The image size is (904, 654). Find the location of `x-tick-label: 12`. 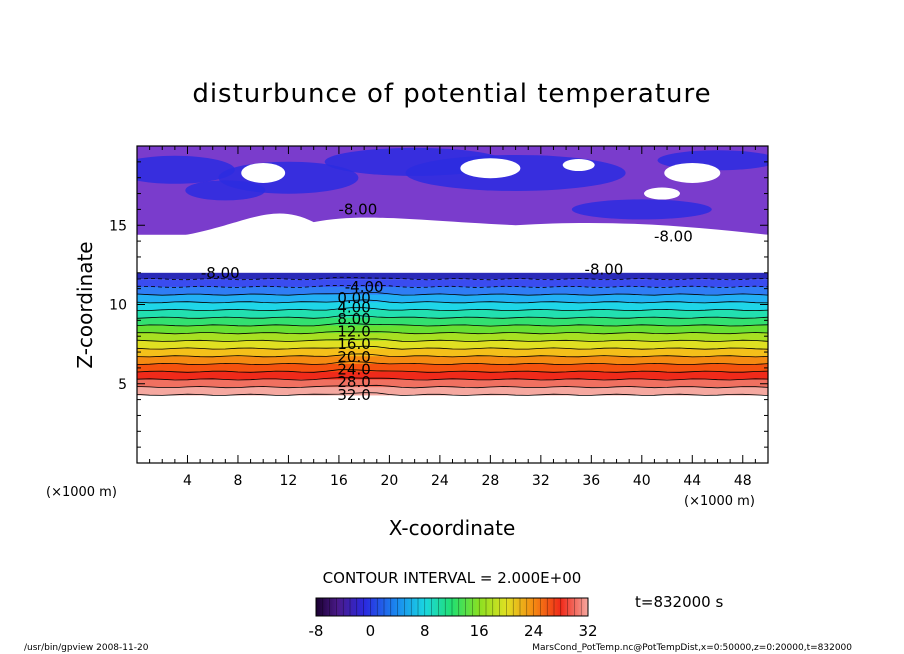

x-tick-label: 12 is located at coordinates (289, 481).